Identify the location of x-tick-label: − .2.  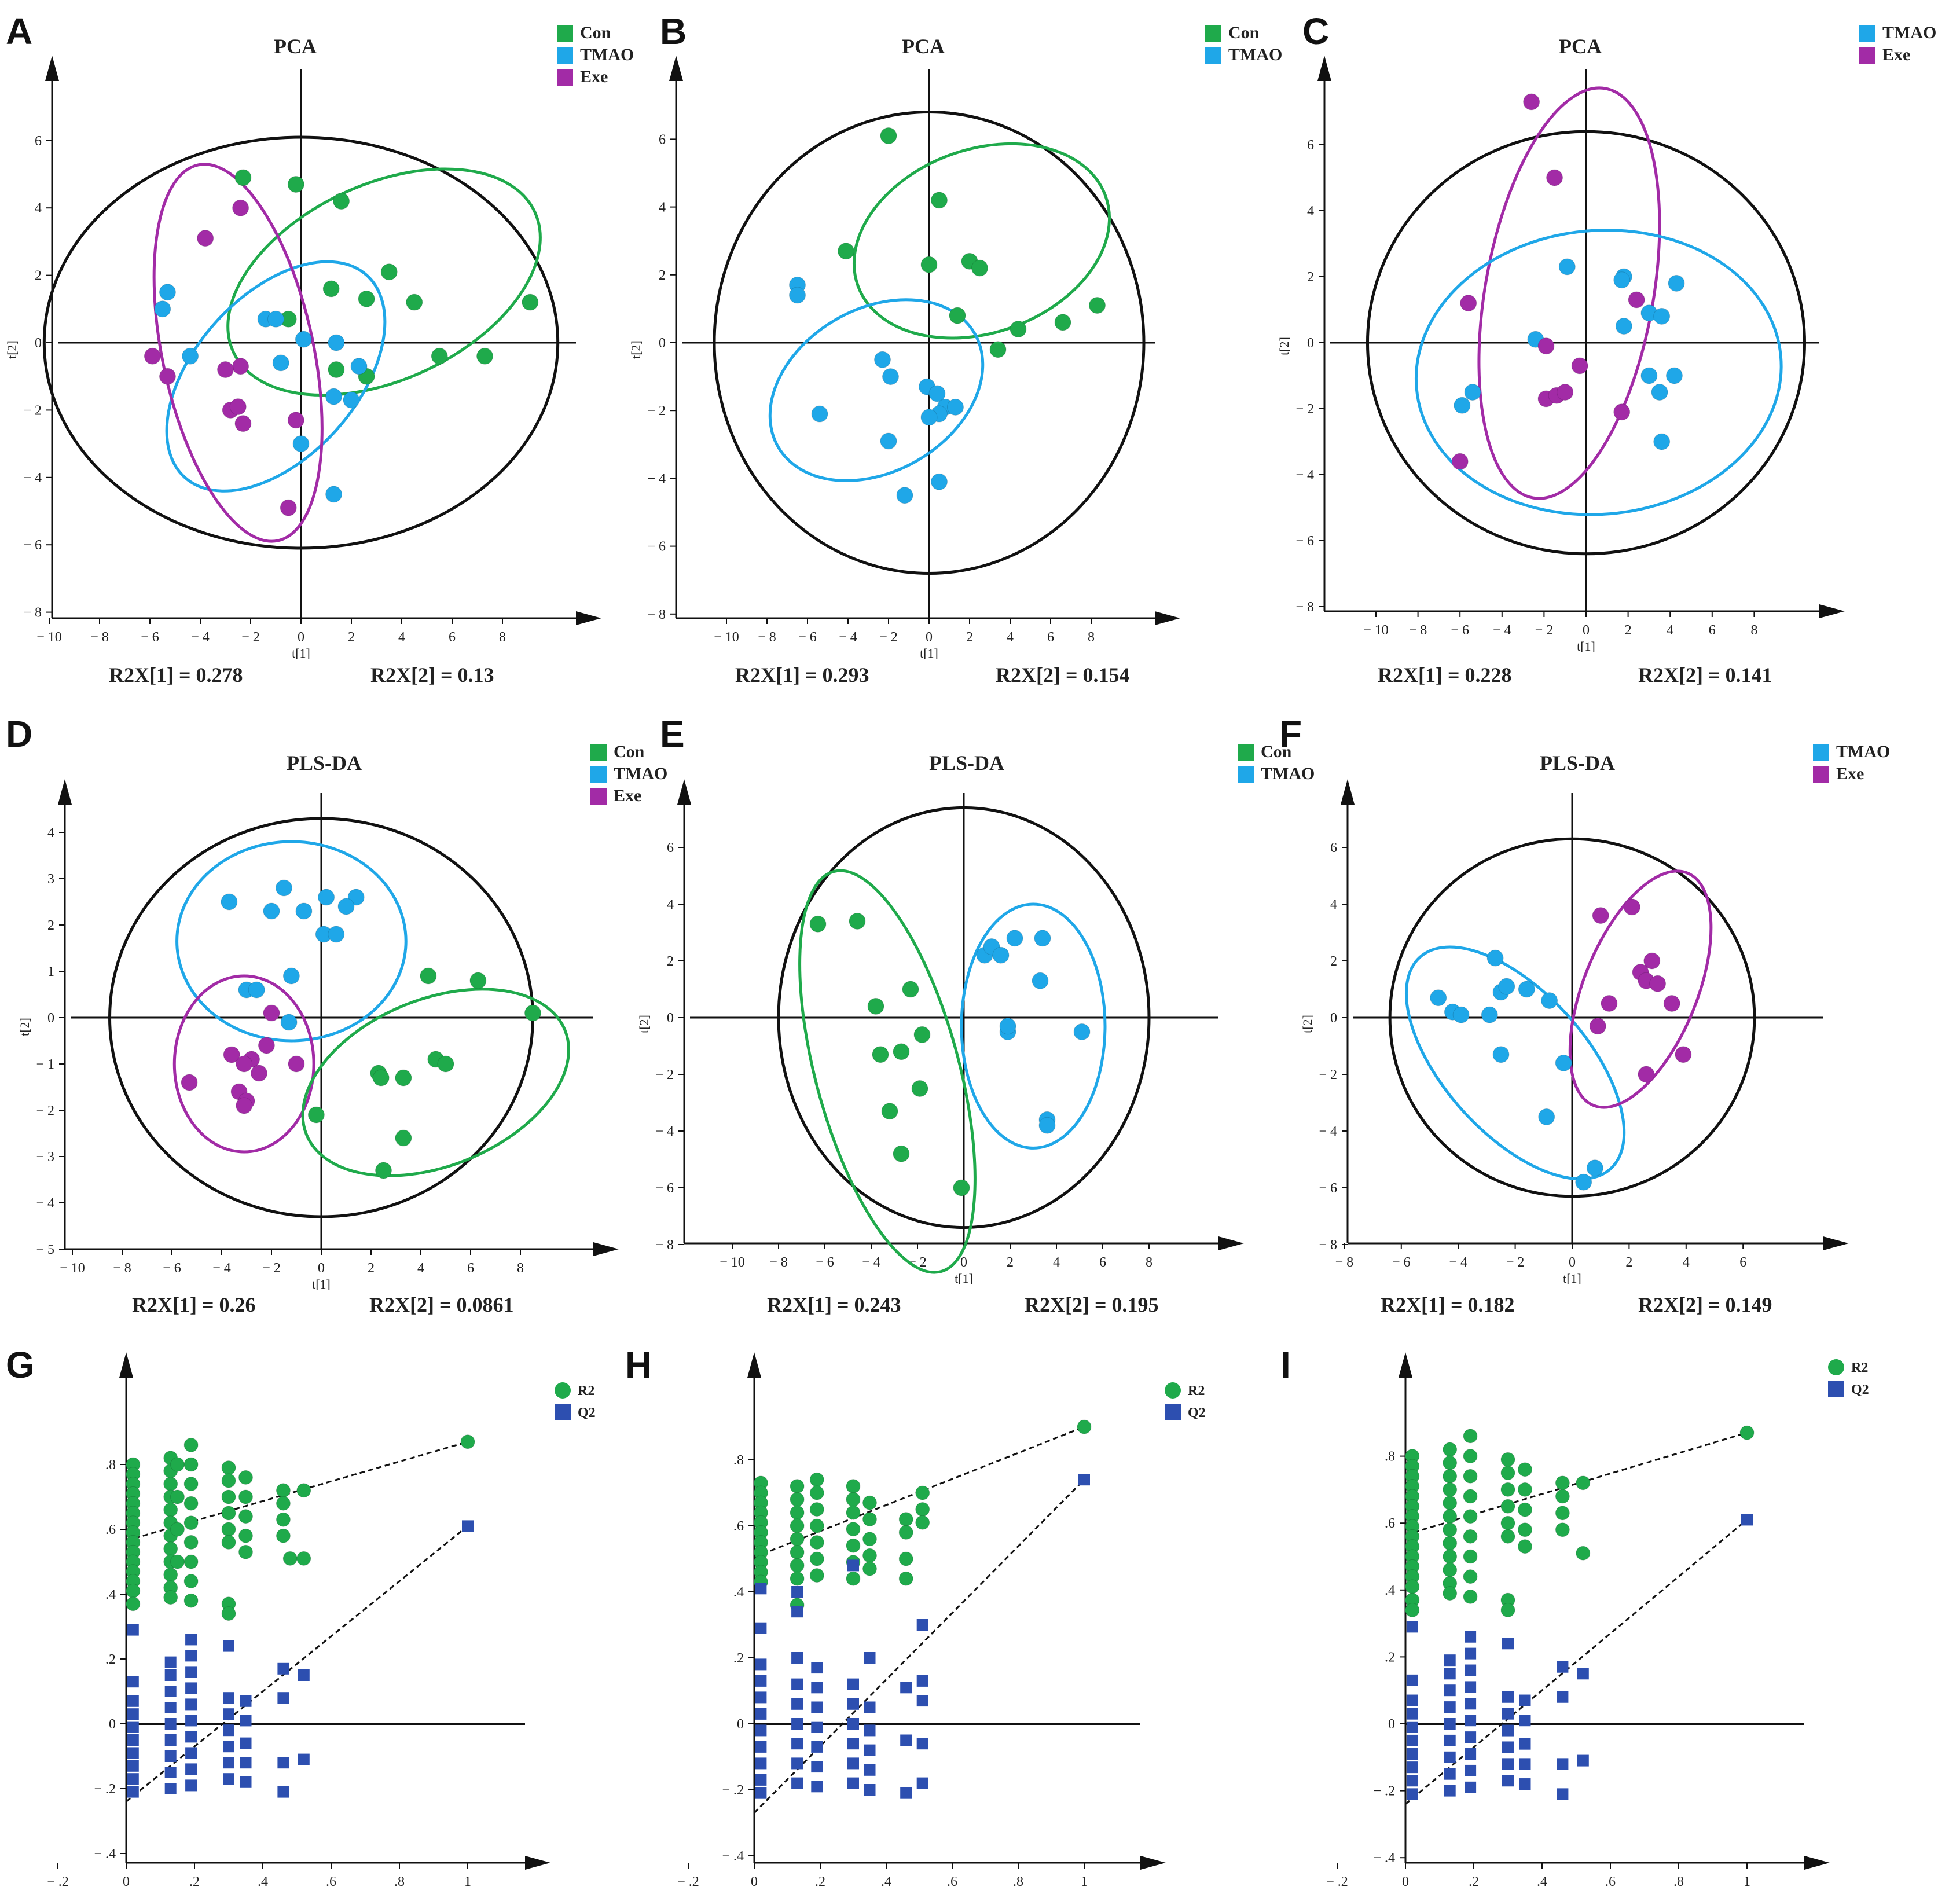
(58, 1882).